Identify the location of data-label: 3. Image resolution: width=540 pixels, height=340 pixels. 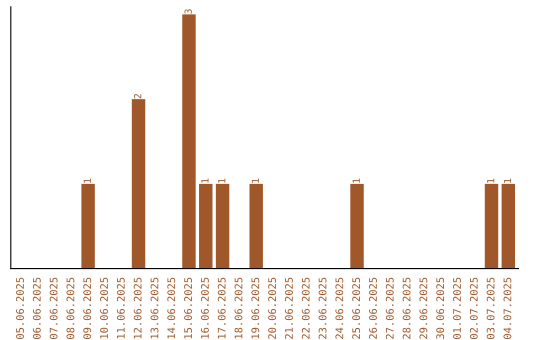
(188, 11).